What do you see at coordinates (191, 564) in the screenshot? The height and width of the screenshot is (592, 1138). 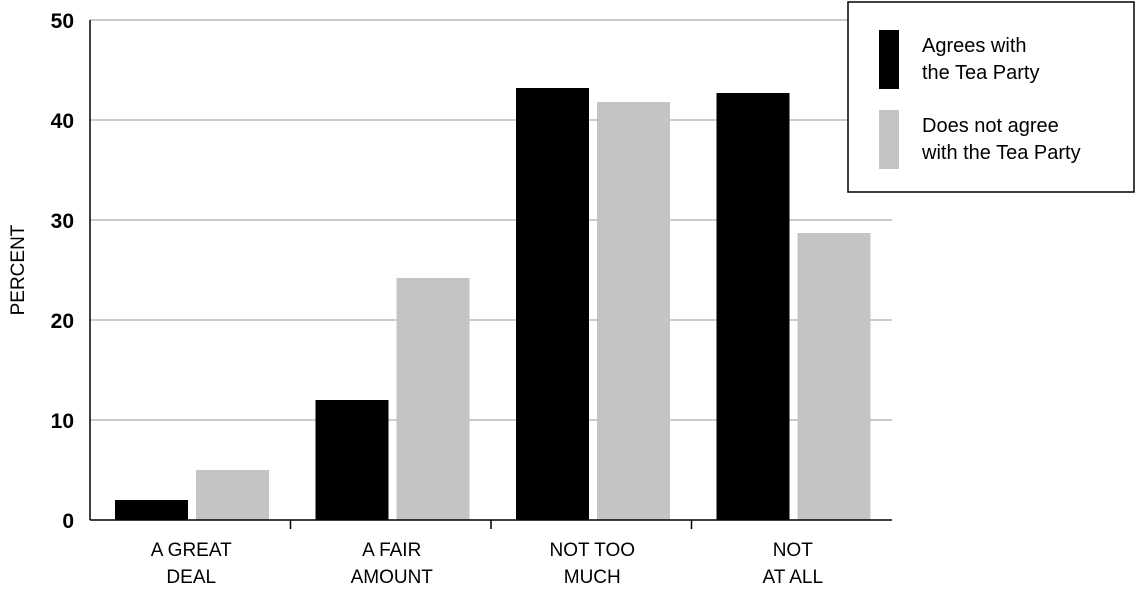 I see `x-category-label: A GREAT DEAL` at bounding box center [191, 564].